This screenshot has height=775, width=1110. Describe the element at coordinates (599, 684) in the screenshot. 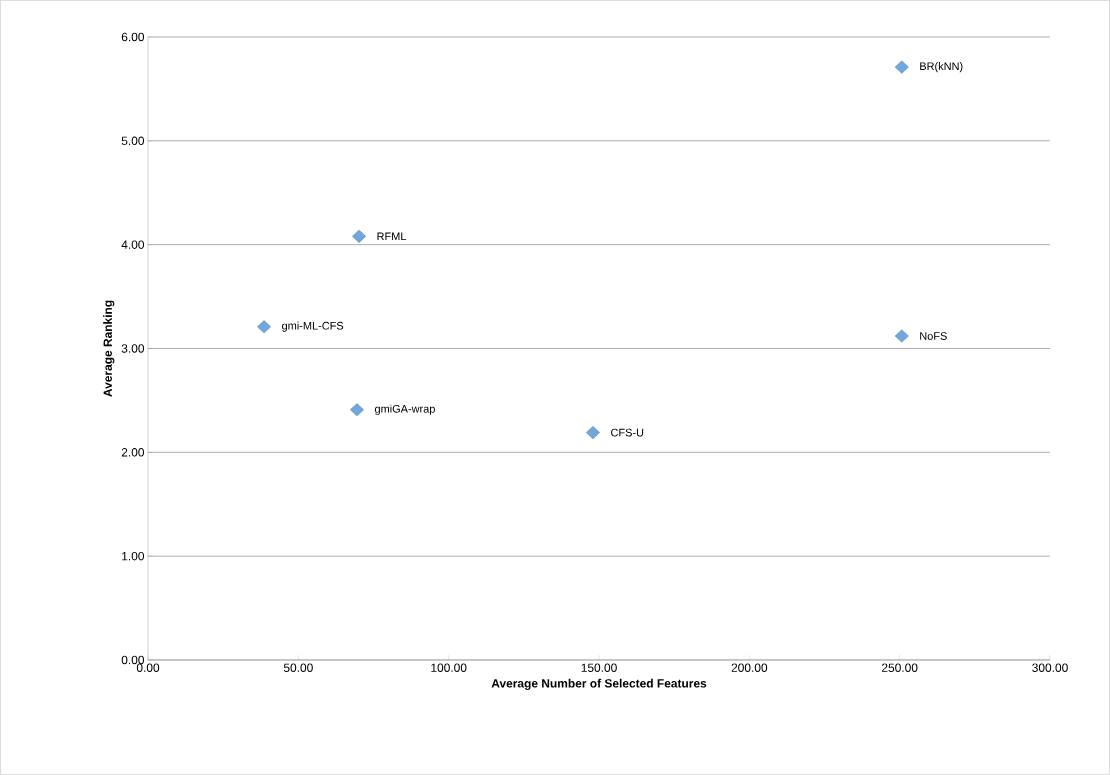

I see `x-axis-title: Average Number of Selected Features` at that location.